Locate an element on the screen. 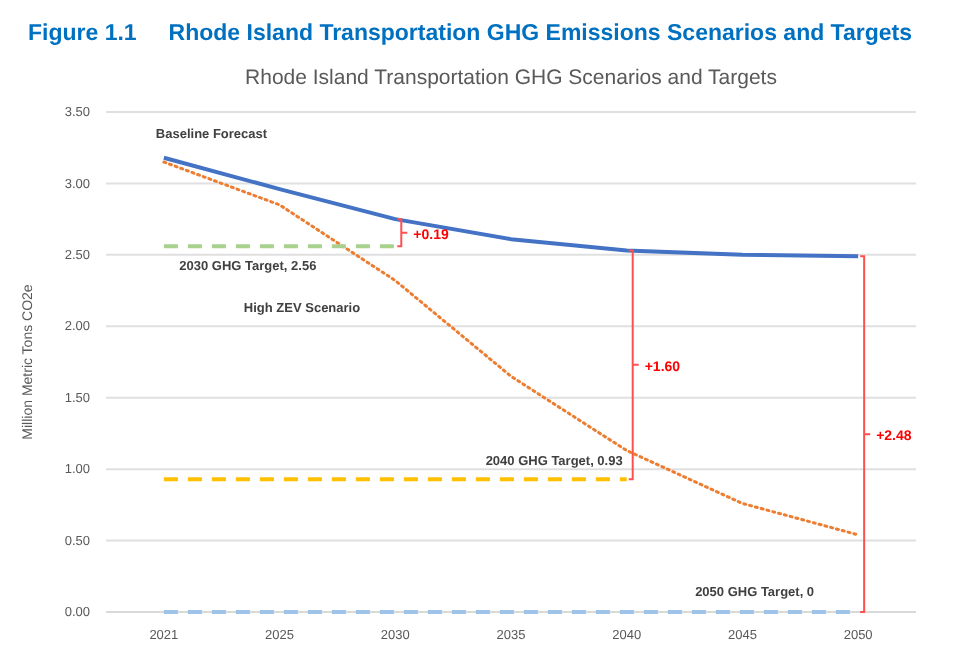  line-series is located at coordinates (511, 207).